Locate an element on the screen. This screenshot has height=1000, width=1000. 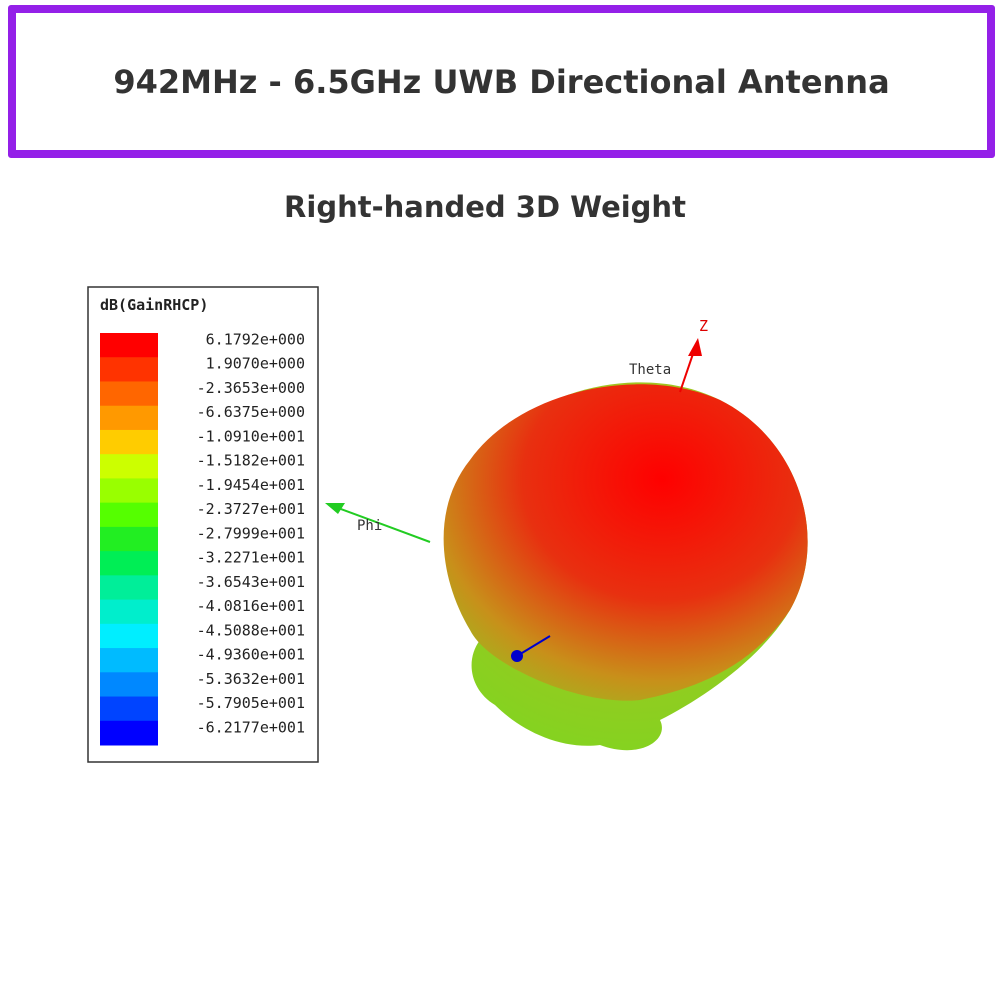
title: 942MHz - 6.5GHz UWB Directional Antenna is located at coordinates (501, 81).